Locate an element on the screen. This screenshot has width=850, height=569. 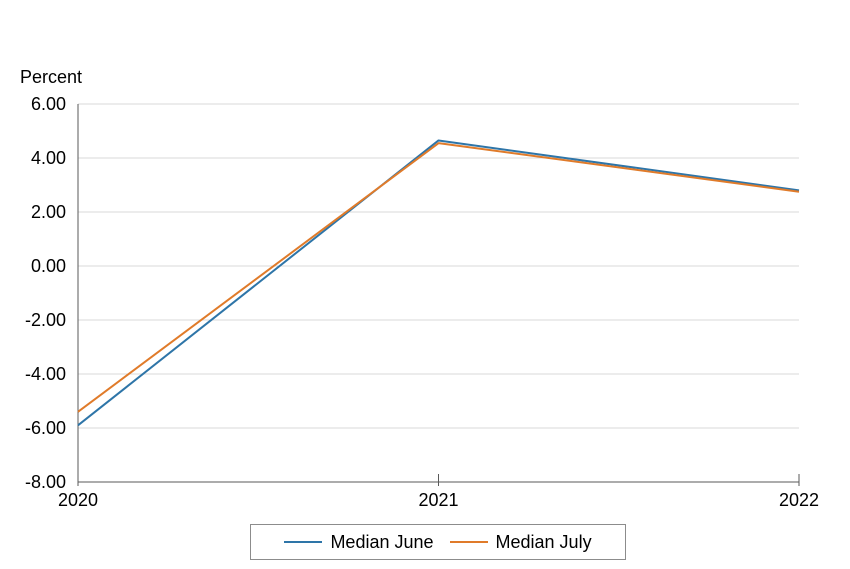
legend-swatch-median-june is located at coordinates (303, 542).